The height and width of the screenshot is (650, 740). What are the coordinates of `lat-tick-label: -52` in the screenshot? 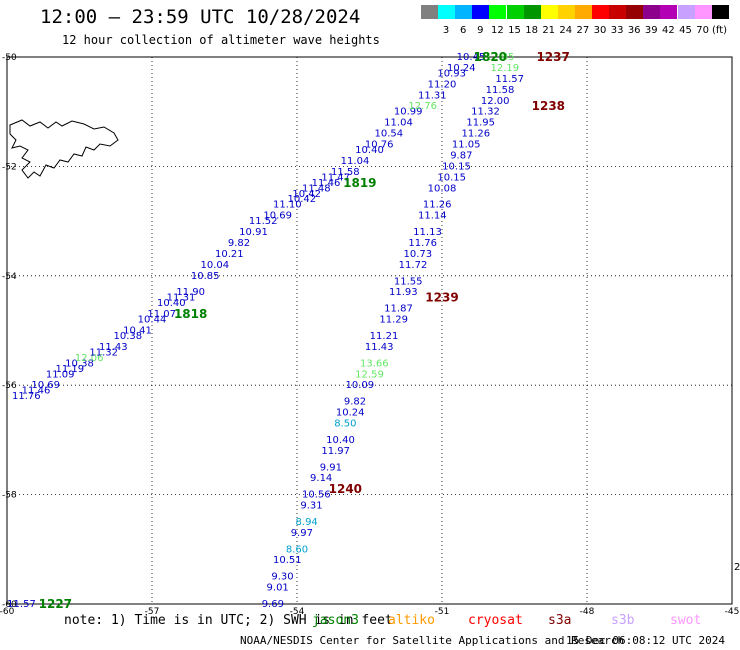 It's located at (9, 167).